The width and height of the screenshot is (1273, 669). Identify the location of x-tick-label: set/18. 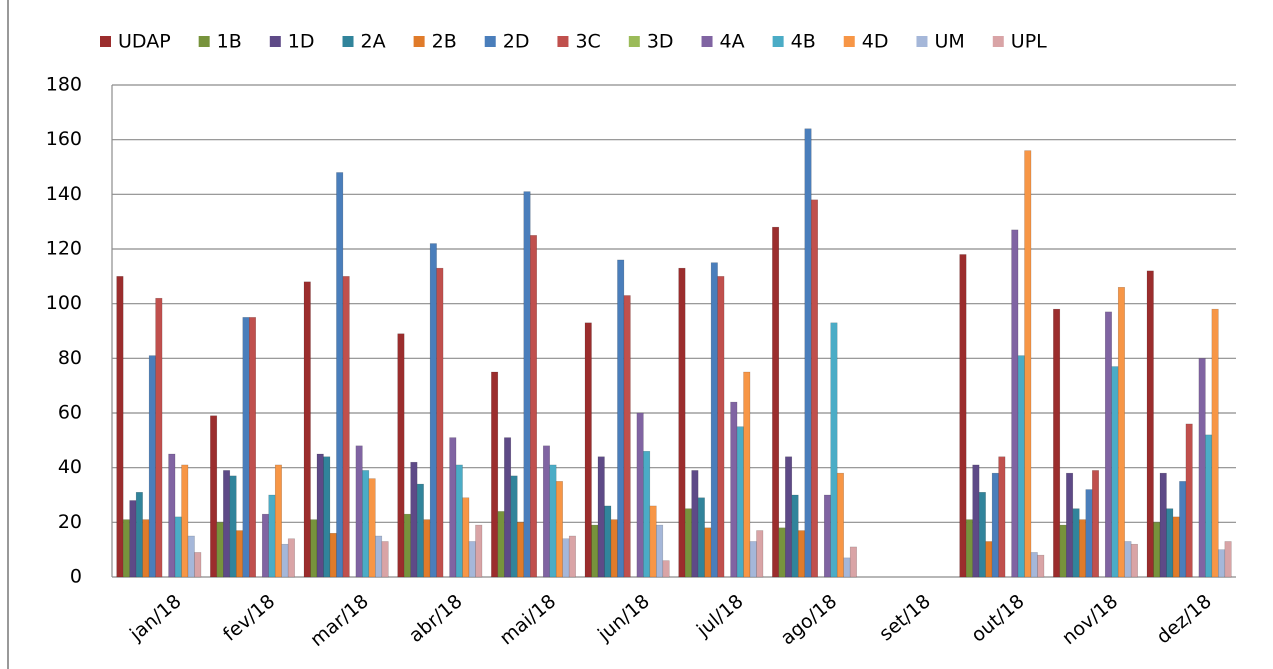
(905, 617).